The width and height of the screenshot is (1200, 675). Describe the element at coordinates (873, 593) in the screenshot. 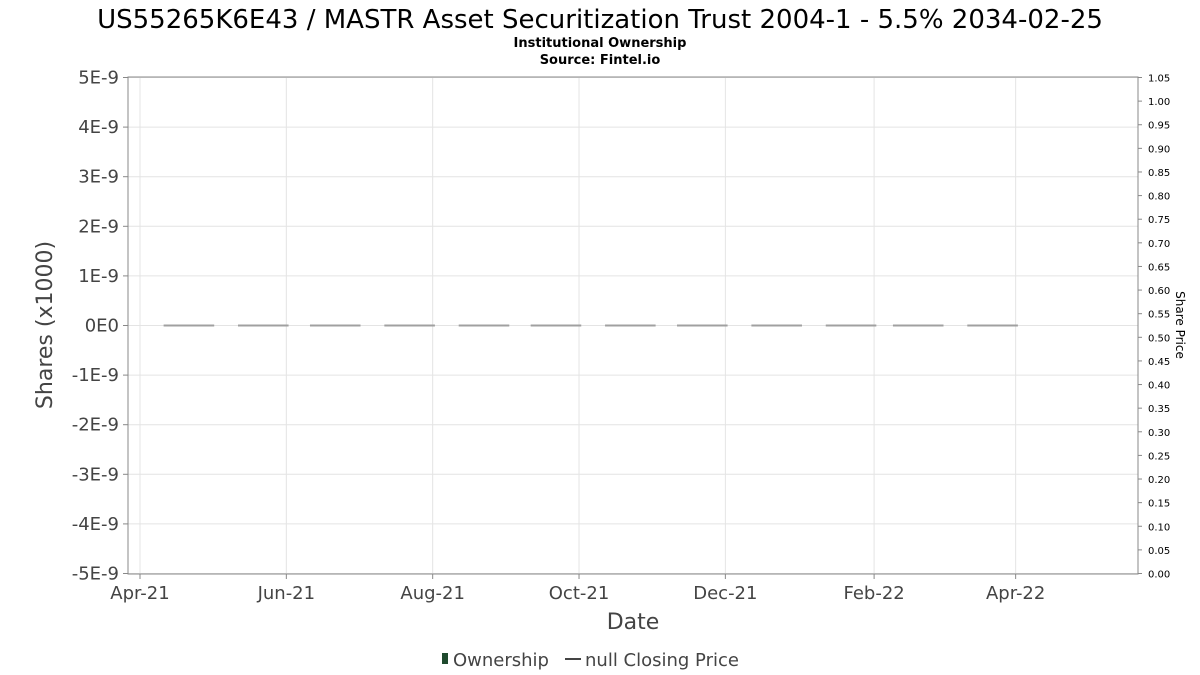

I see `x-tick-label: Feb-22` at that location.